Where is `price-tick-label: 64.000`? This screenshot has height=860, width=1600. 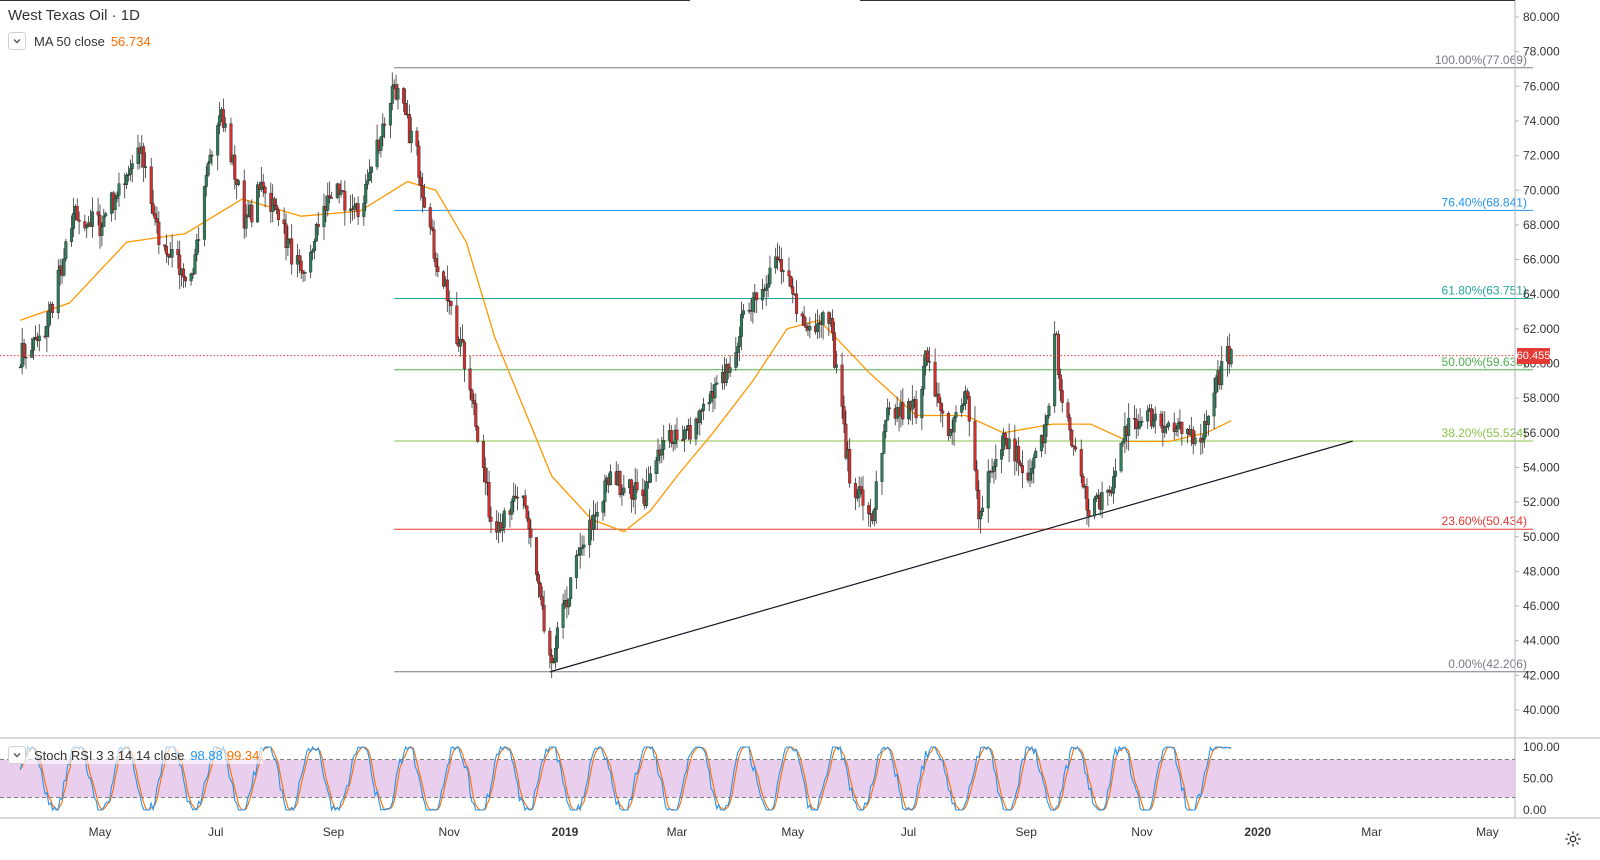
price-tick-label: 64.000 is located at coordinates (1541, 294).